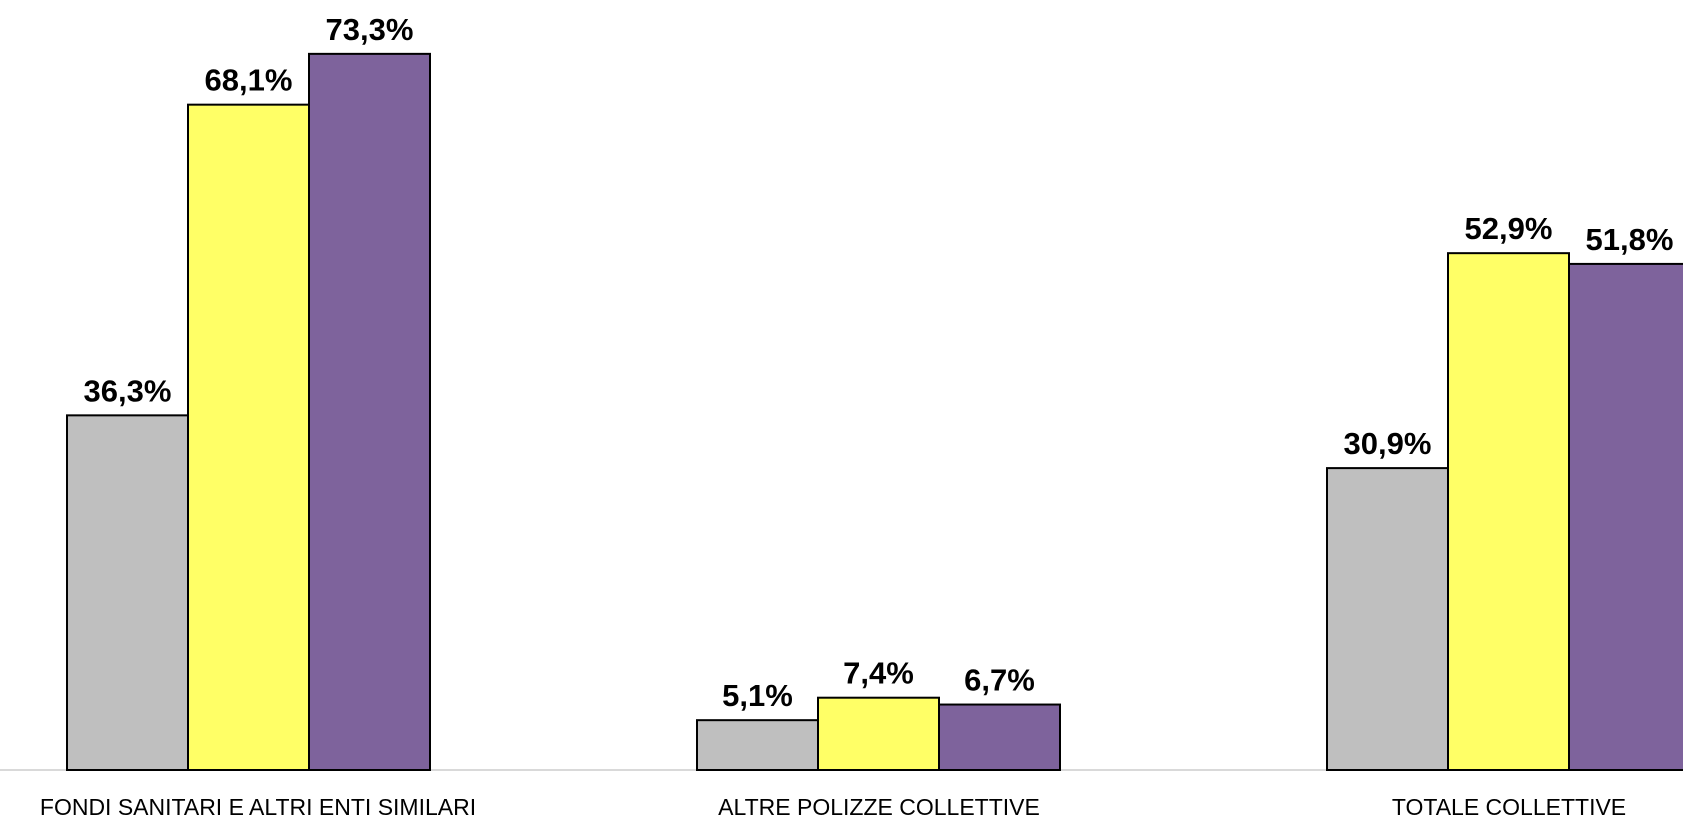 Image resolution: width=1683 pixels, height=823 pixels. What do you see at coordinates (1630, 239) in the screenshot?
I see `bar-value-label: 51,8%` at bounding box center [1630, 239].